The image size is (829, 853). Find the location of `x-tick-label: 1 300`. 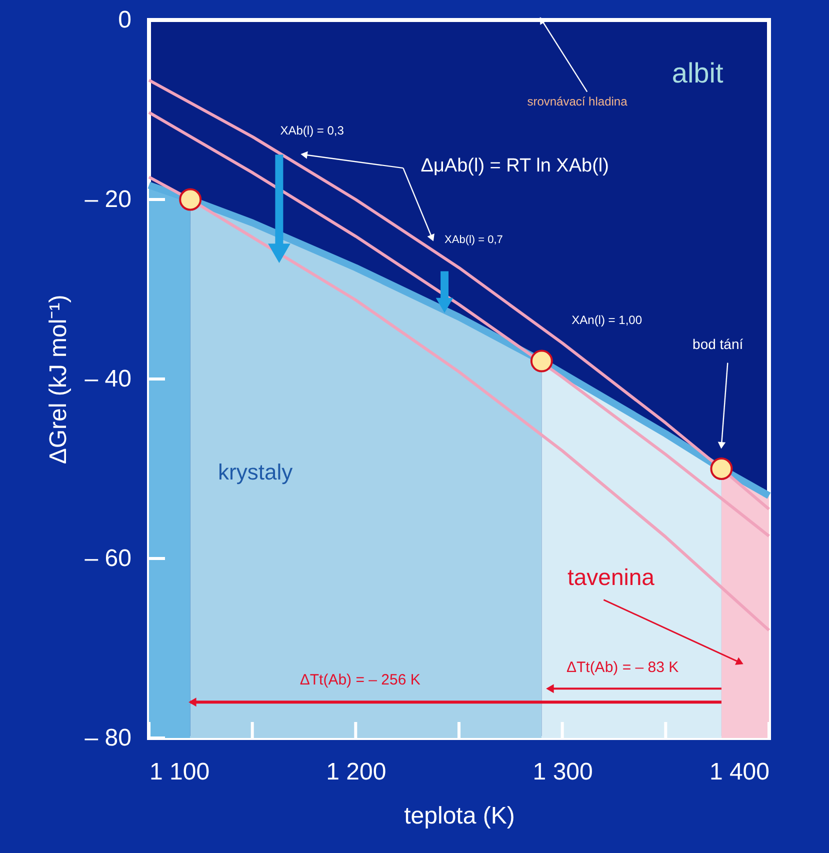

x-tick-label: 1 300 is located at coordinates (562, 772).